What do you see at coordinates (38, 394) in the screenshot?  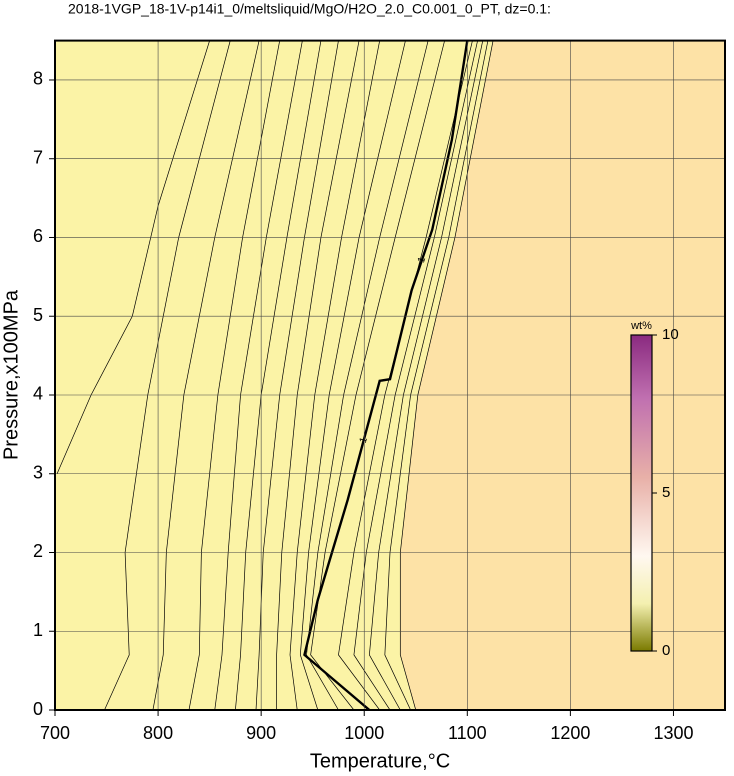 I see `y-tick-label: 4` at bounding box center [38, 394].